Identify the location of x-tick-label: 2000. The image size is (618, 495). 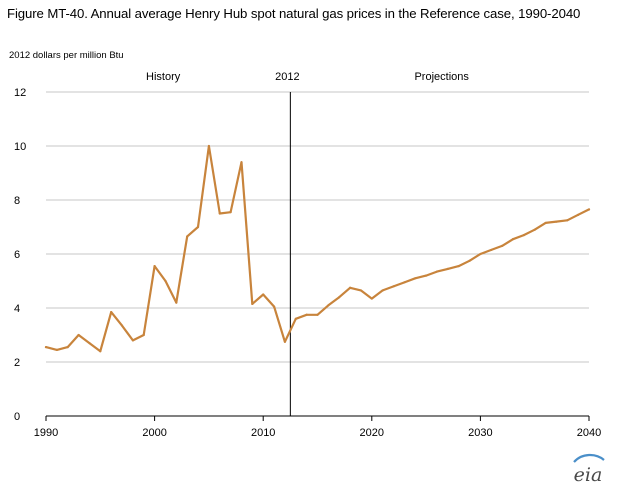
(154, 433).